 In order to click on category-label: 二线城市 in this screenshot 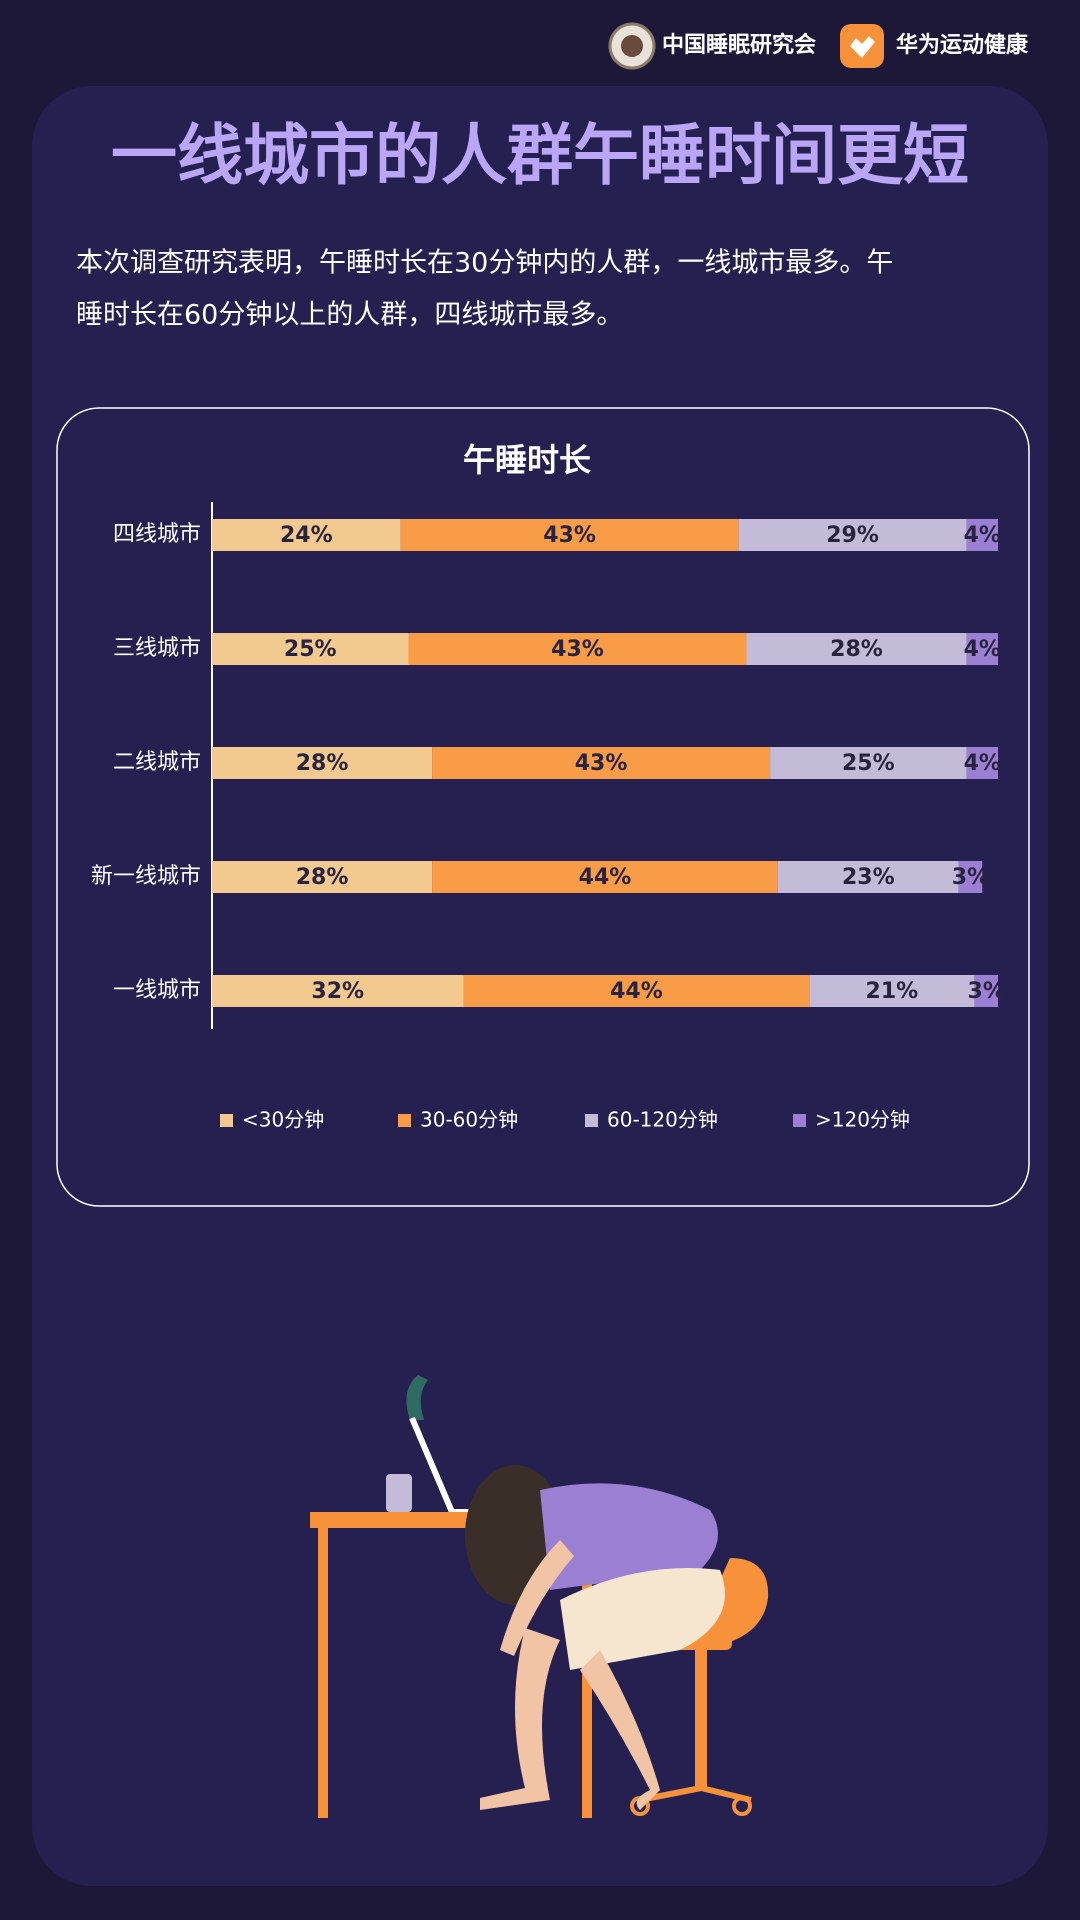, I will do `click(157, 762)`.